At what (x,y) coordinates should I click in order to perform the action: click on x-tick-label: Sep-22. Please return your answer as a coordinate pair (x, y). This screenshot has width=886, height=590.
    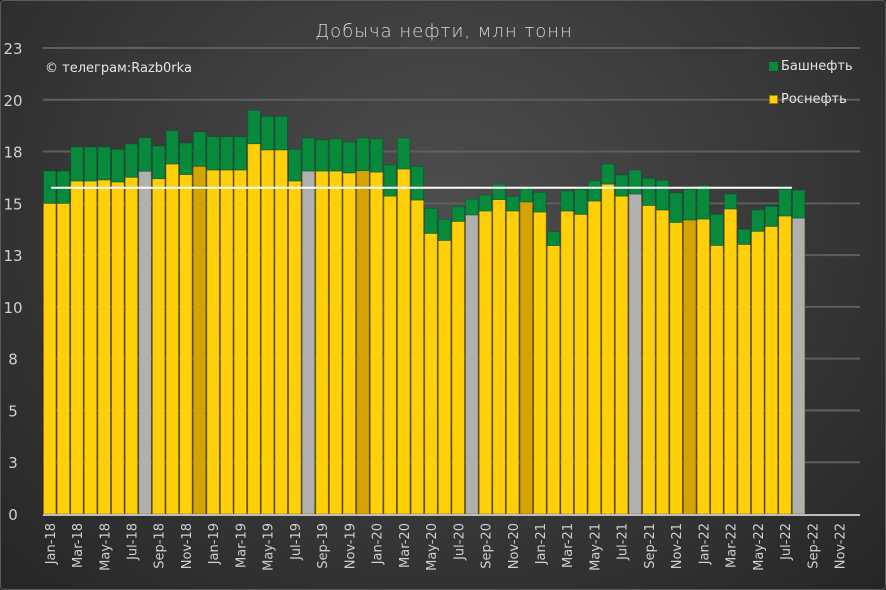
    Looking at the image, I should click on (813, 546).